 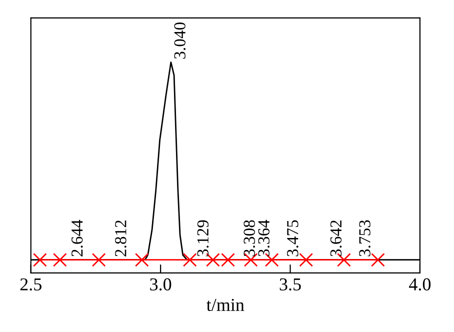 What do you see at coordinates (364, 238) in the screenshot?
I see `annotation: 3.753` at bounding box center [364, 238].